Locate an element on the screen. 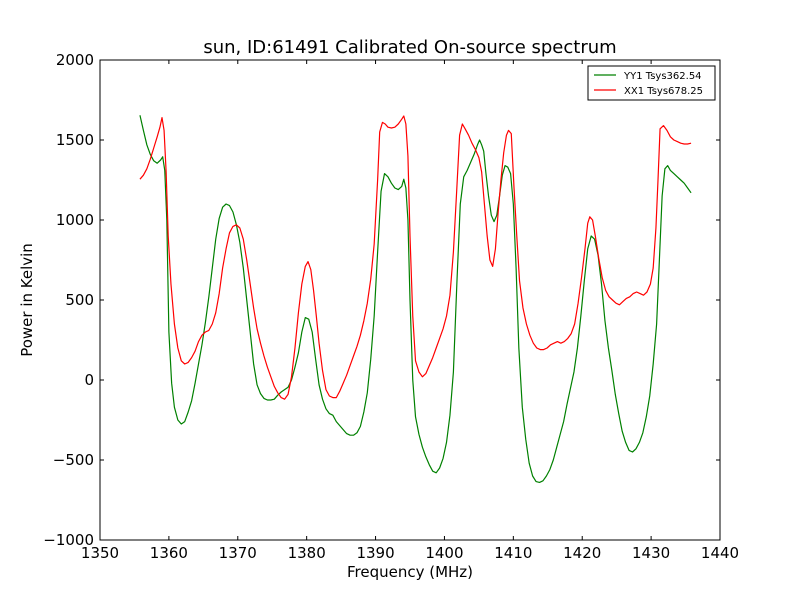 The image size is (800, 600). legend: YY1 Tsys362.54 XX1 Tsys678.25 is located at coordinates (651, 83).